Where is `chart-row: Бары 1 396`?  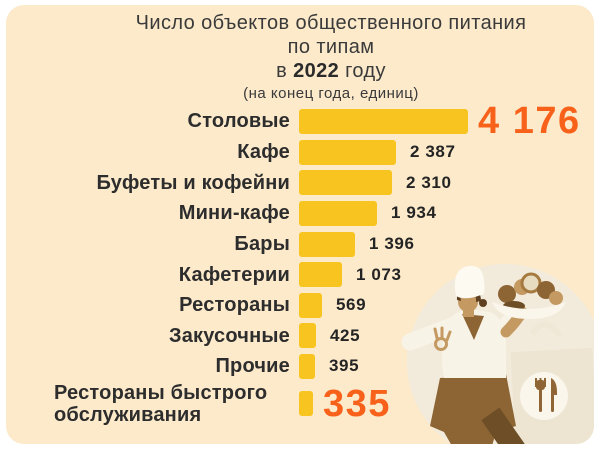
chart-row: Бары 1 396 is located at coordinates (300, 244).